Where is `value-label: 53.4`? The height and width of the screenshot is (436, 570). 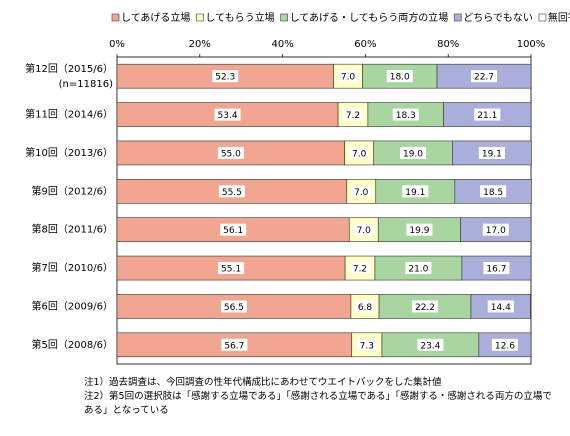
value-label: 53.4 is located at coordinates (228, 116).